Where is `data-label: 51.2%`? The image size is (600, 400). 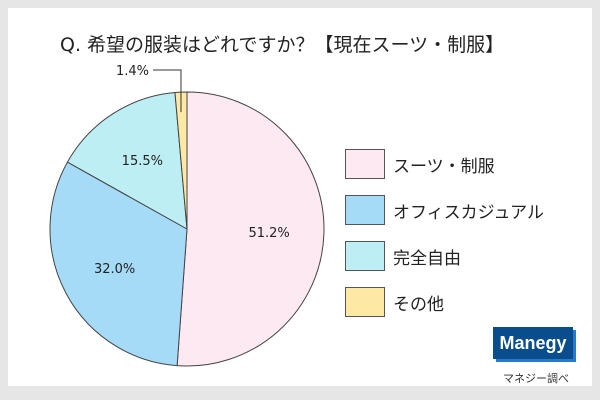 data-label: 51.2% is located at coordinates (268, 233).